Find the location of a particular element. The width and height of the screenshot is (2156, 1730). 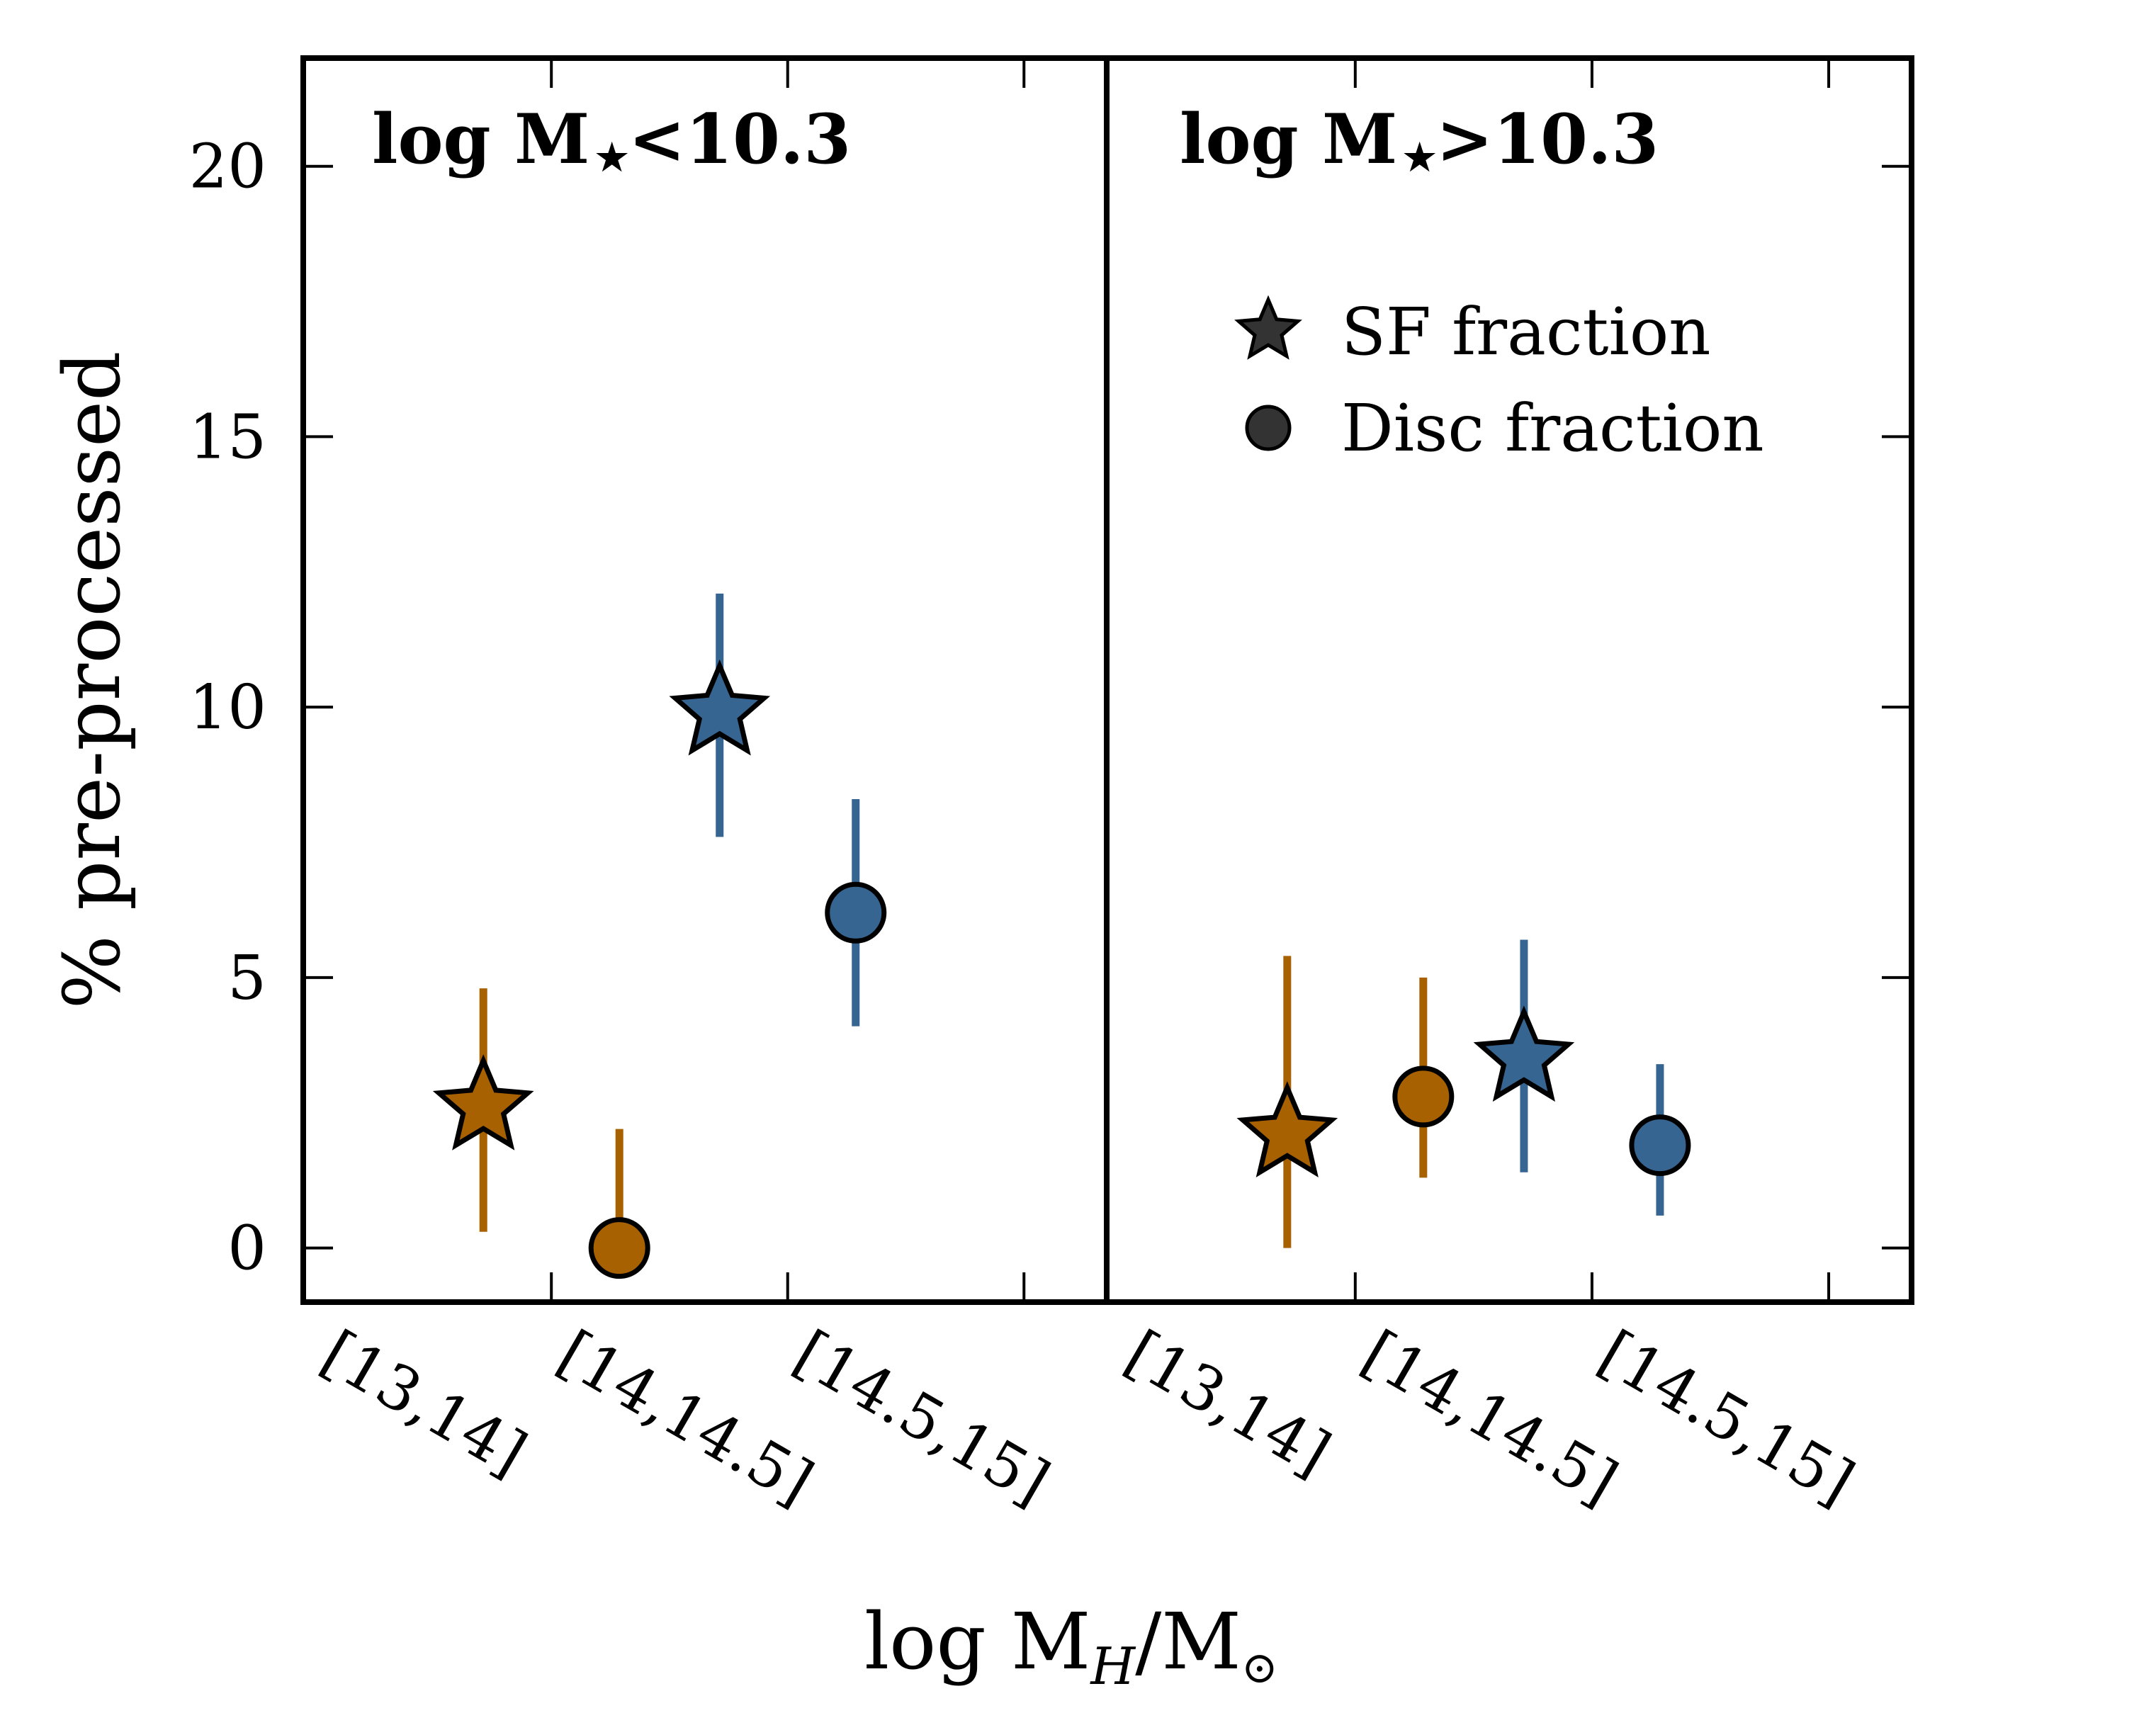

panel-title-left: log M ★<10.3 is located at coordinates (612, 139).